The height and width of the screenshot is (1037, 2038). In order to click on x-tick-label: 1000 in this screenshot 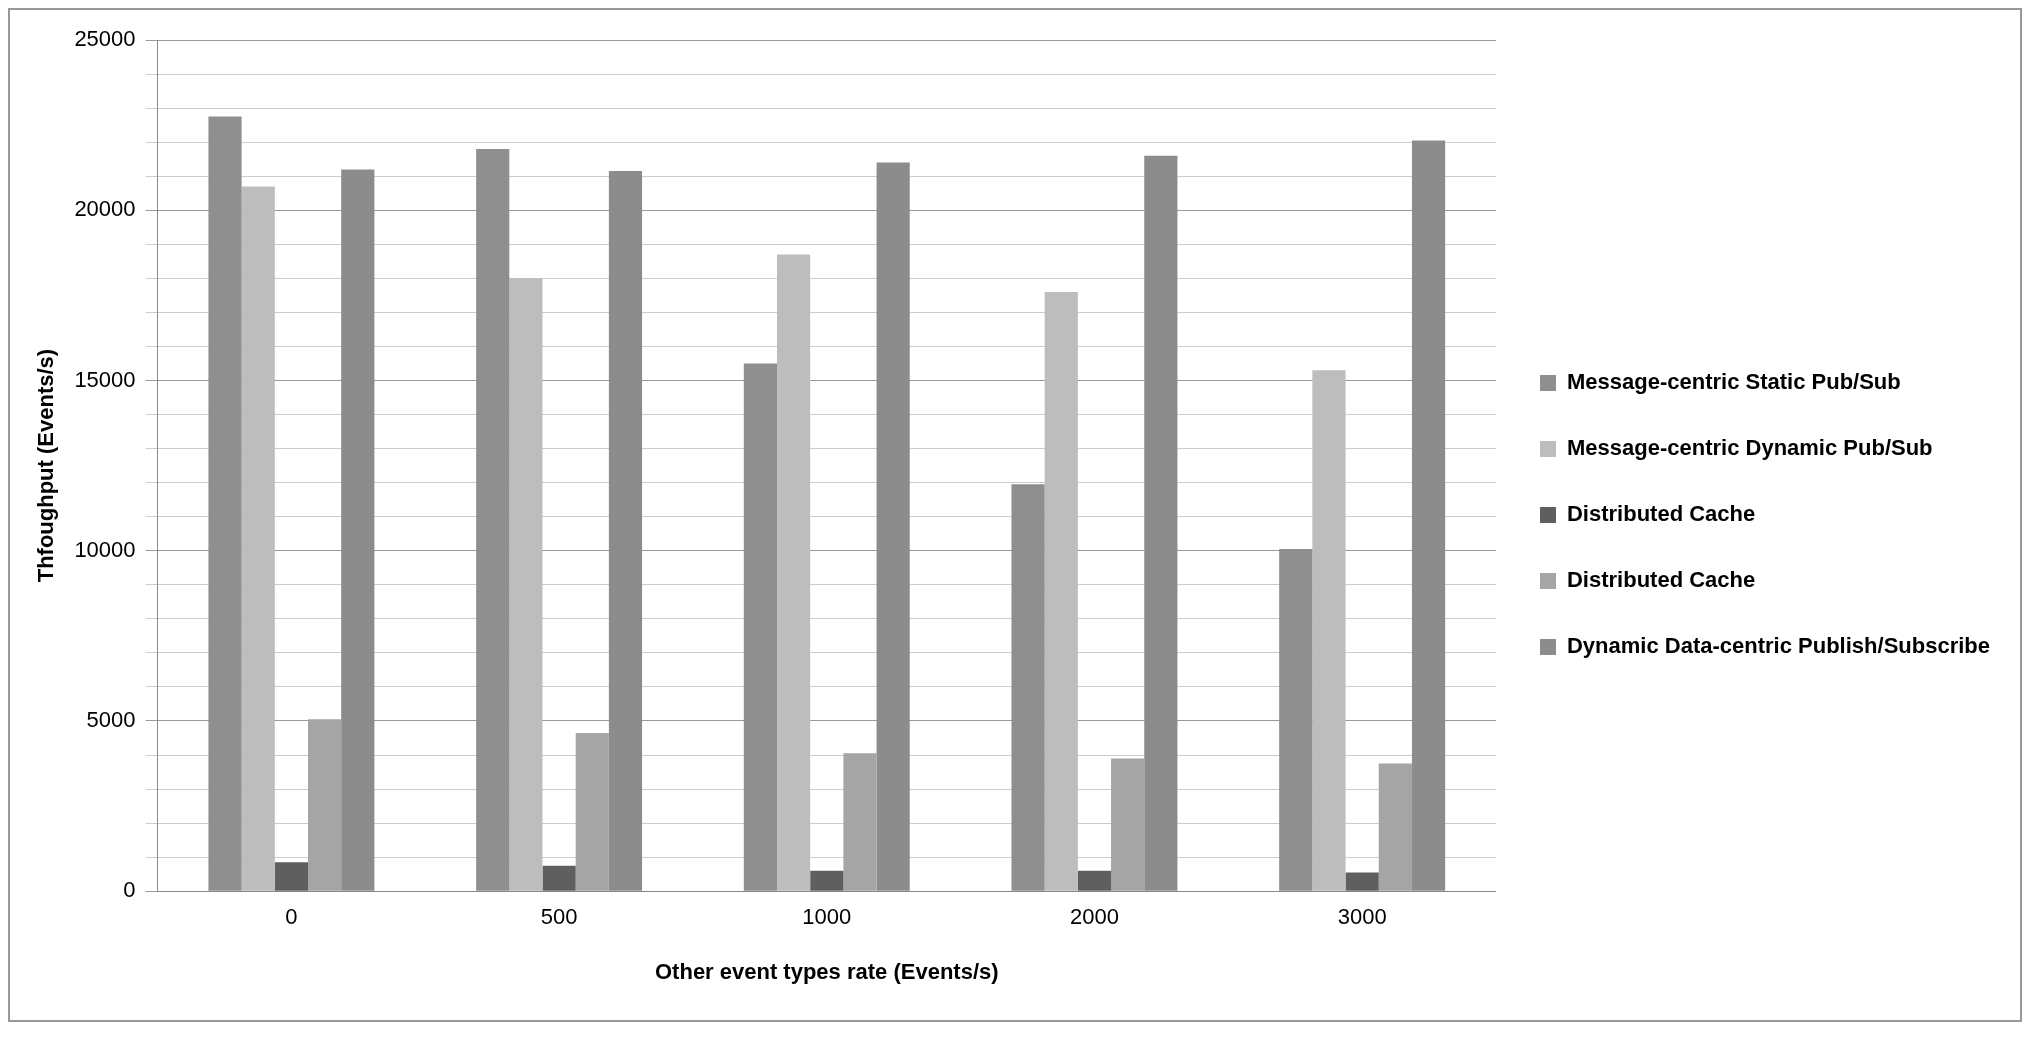, I will do `click(827, 917)`.